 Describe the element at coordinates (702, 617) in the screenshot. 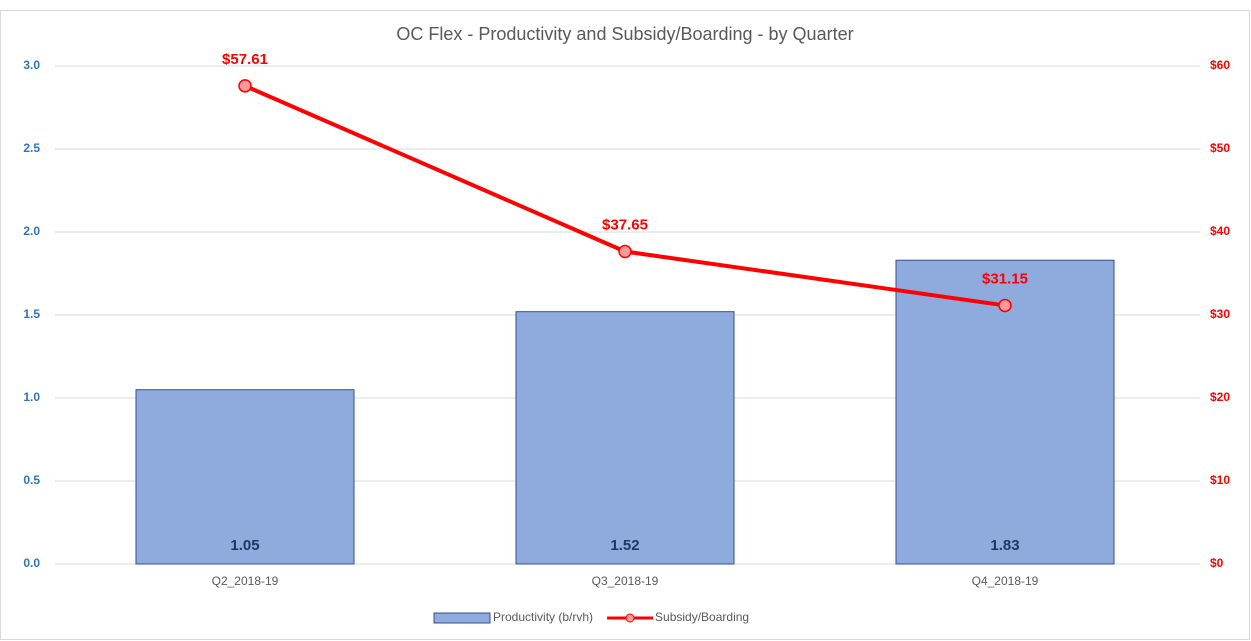

I see `legend-label: Subsidy/Boarding` at that location.